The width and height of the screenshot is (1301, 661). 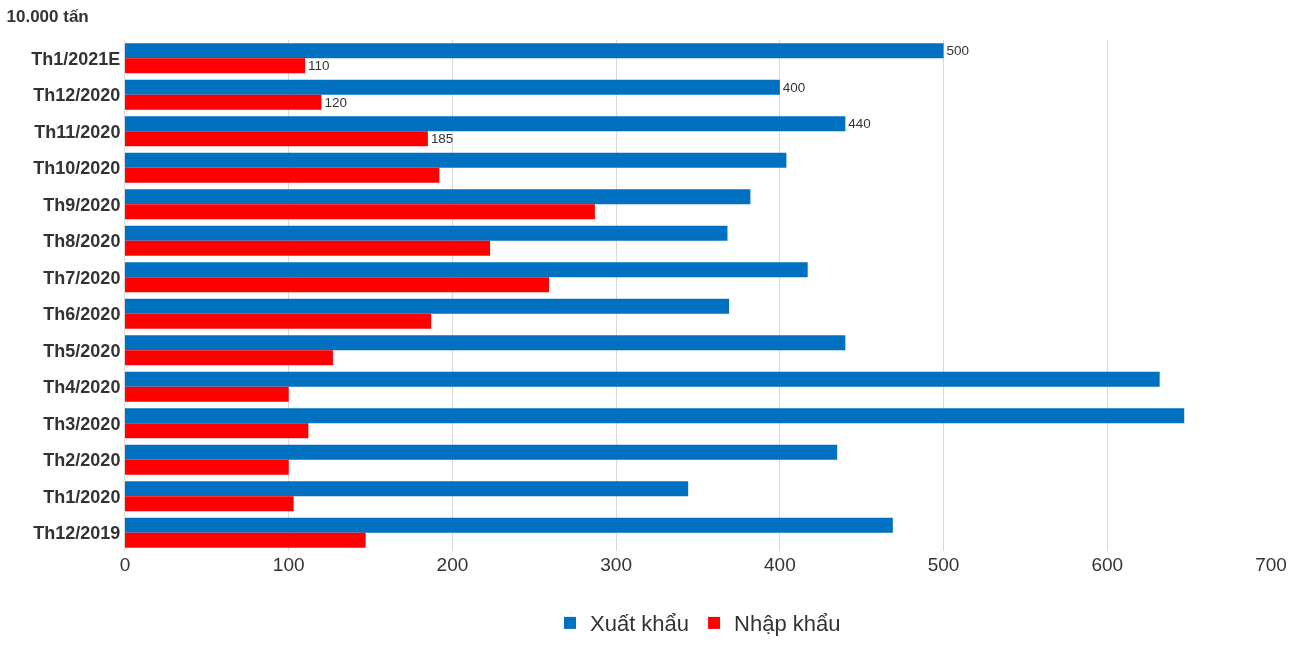 I want to click on y-tick-label: Th5/2020, so click(x=82, y=350).